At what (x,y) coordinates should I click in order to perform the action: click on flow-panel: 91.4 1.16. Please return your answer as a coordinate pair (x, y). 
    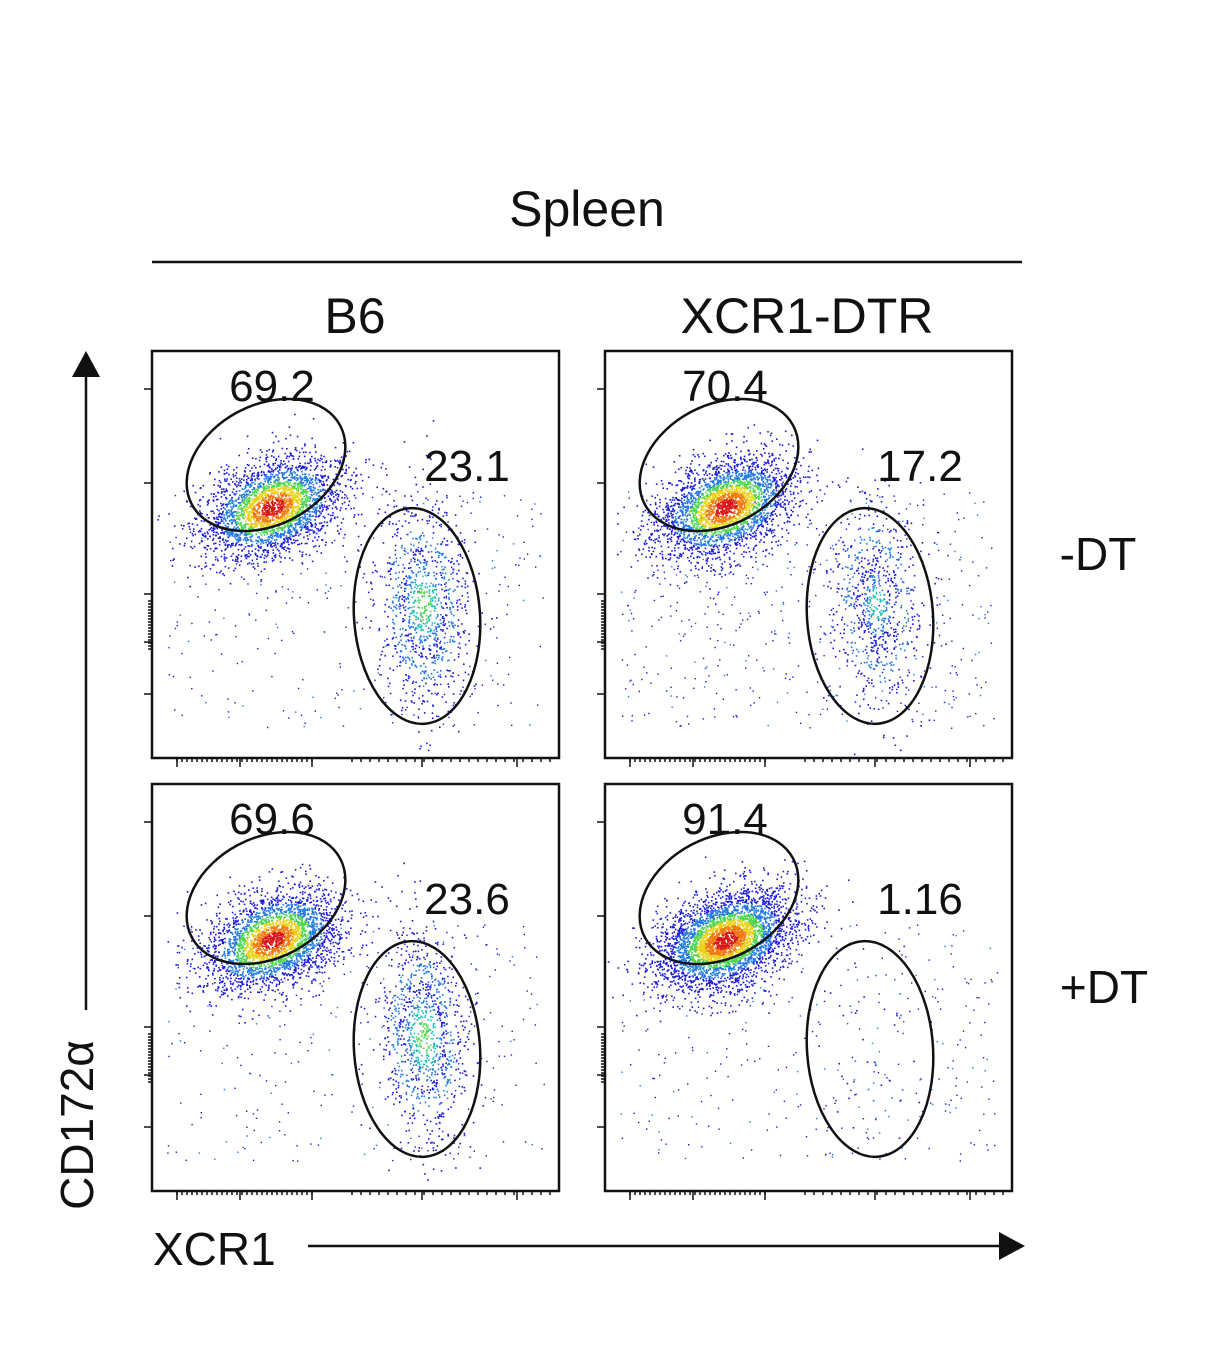
    Looking at the image, I should click on (805, 991).